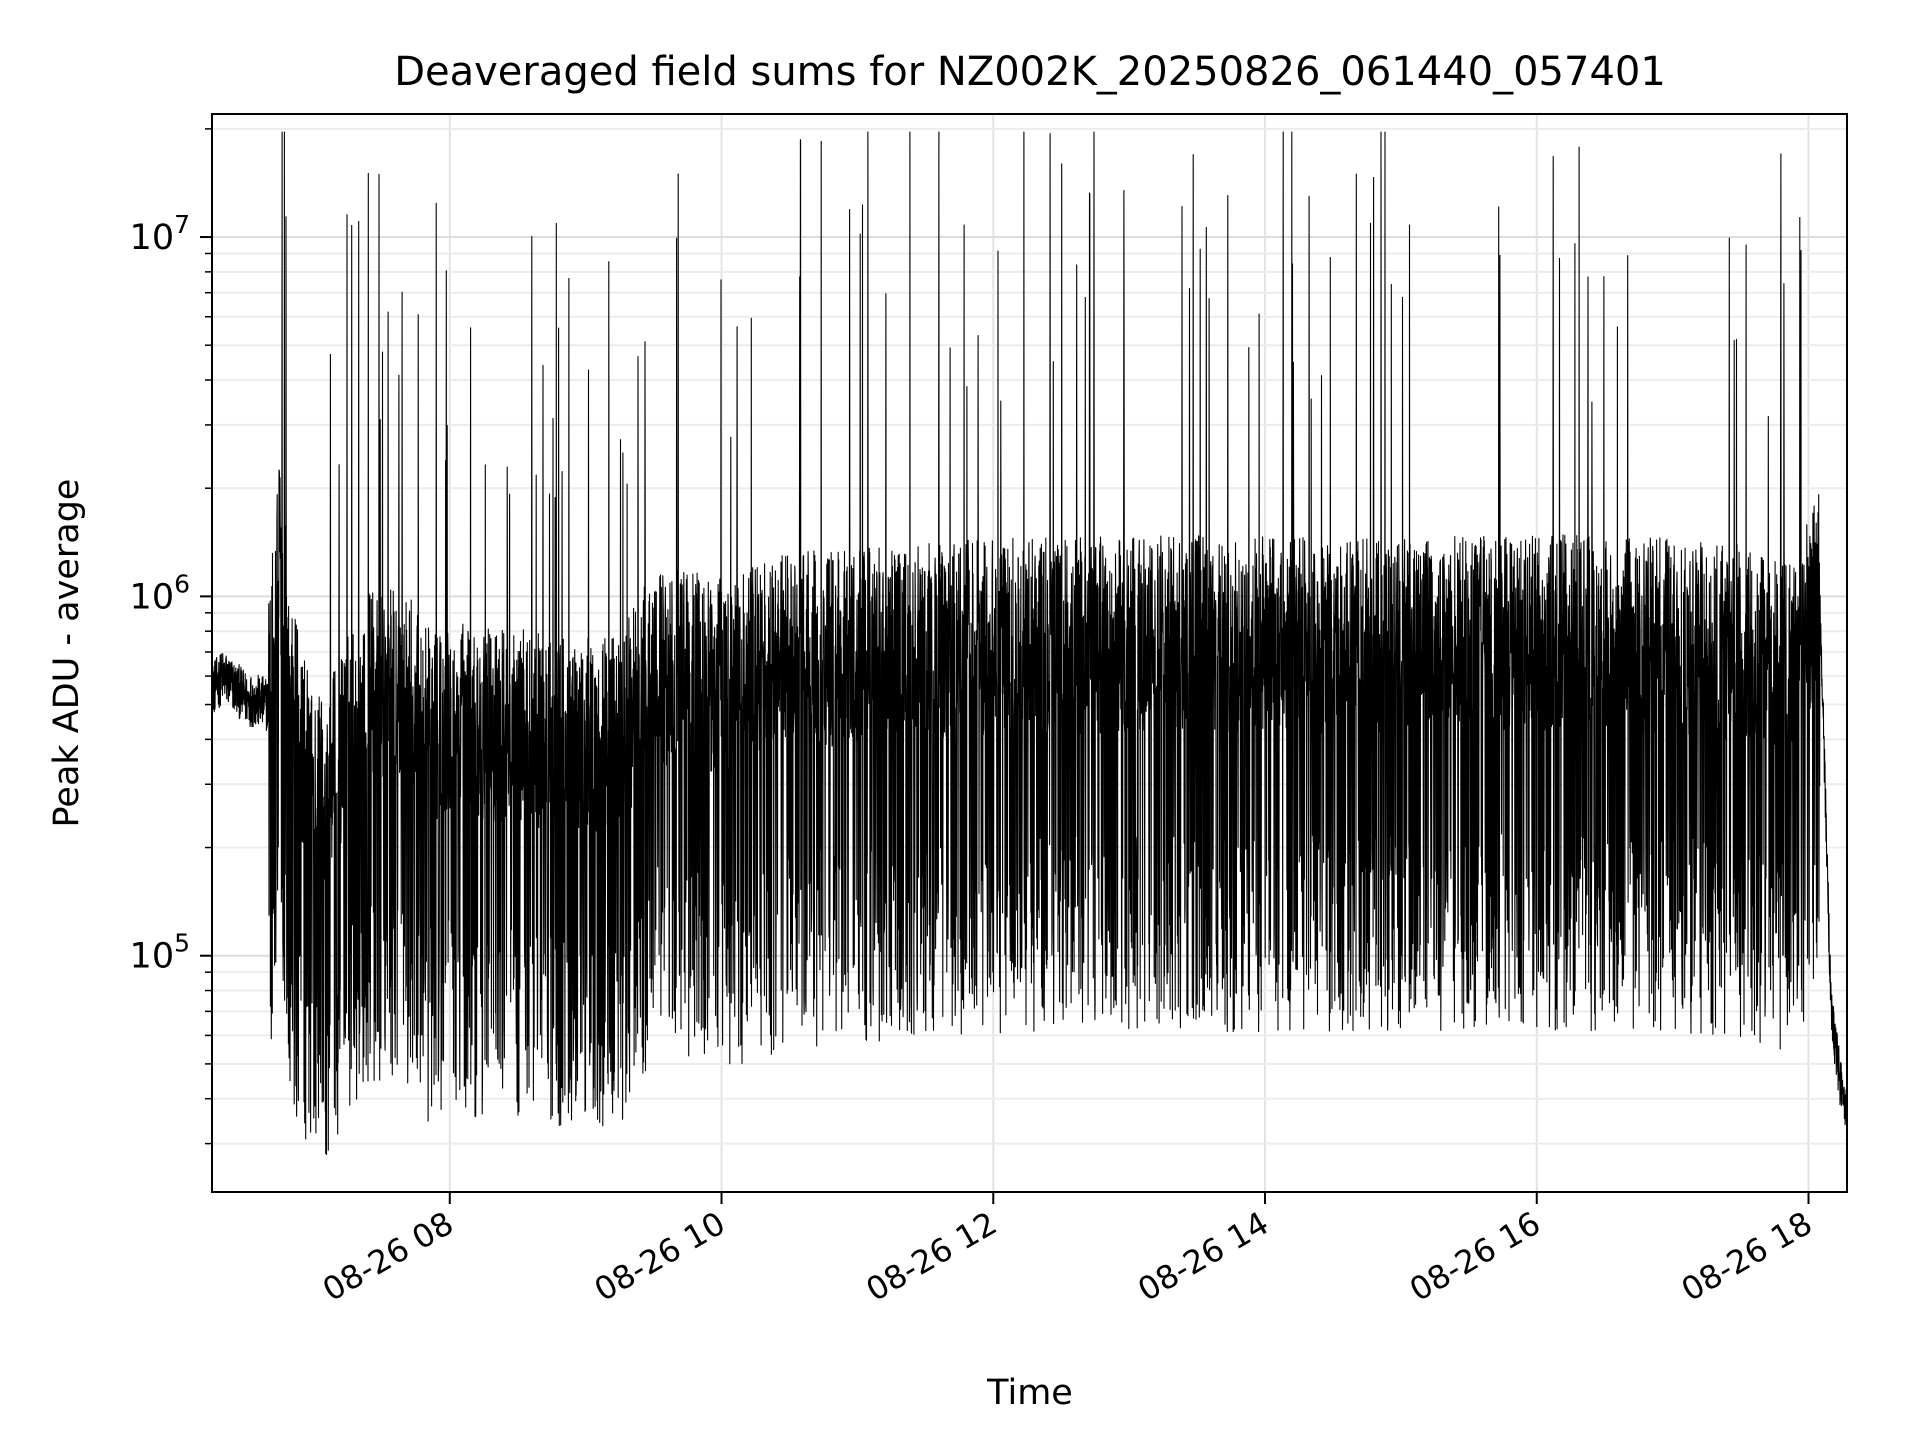 This screenshot has width=1920, height=1445. What do you see at coordinates (160, 234) in the screenshot?
I see `y-tick-label: 10⁷` at bounding box center [160, 234].